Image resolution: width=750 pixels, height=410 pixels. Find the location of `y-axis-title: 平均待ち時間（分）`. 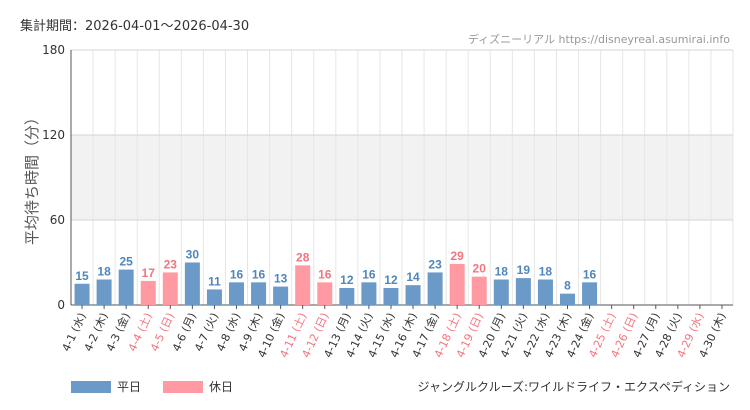

y-axis-title: 平均待ち時間（分） is located at coordinates (32, 177).